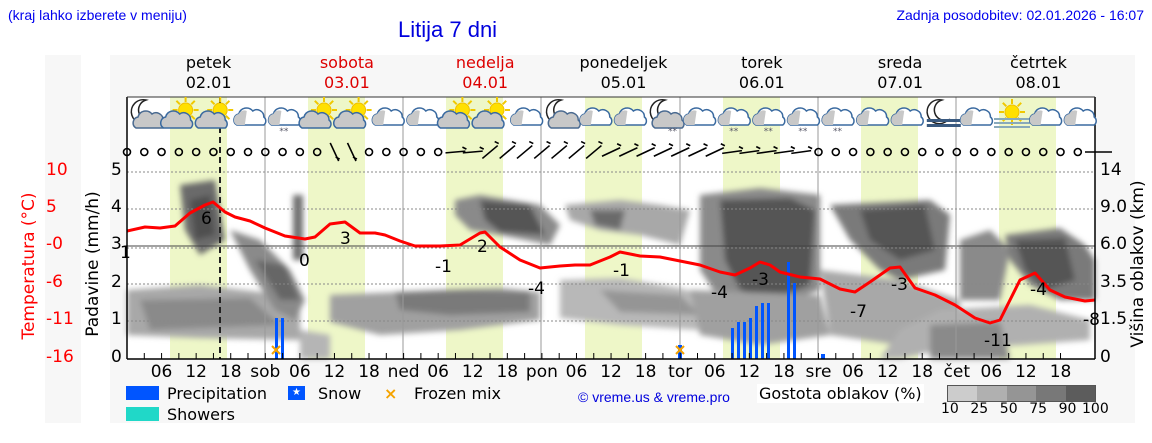 The width and height of the screenshot is (1152, 443). What do you see at coordinates (142, 393) in the screenshot?
I see `precipitation-swatch` at bounding box center [142, 393].